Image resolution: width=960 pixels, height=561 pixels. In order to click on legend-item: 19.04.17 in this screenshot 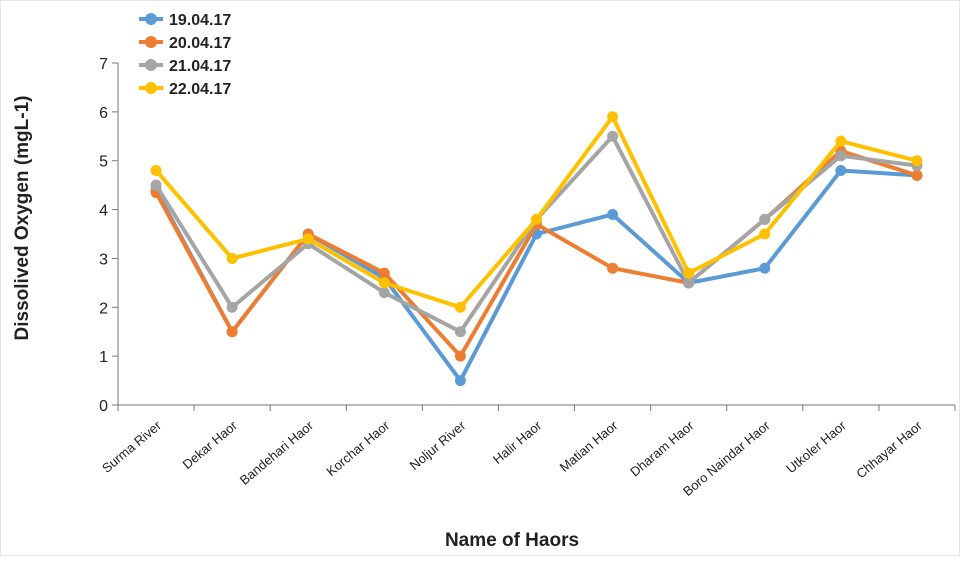, I will do `click(185, 20)`.